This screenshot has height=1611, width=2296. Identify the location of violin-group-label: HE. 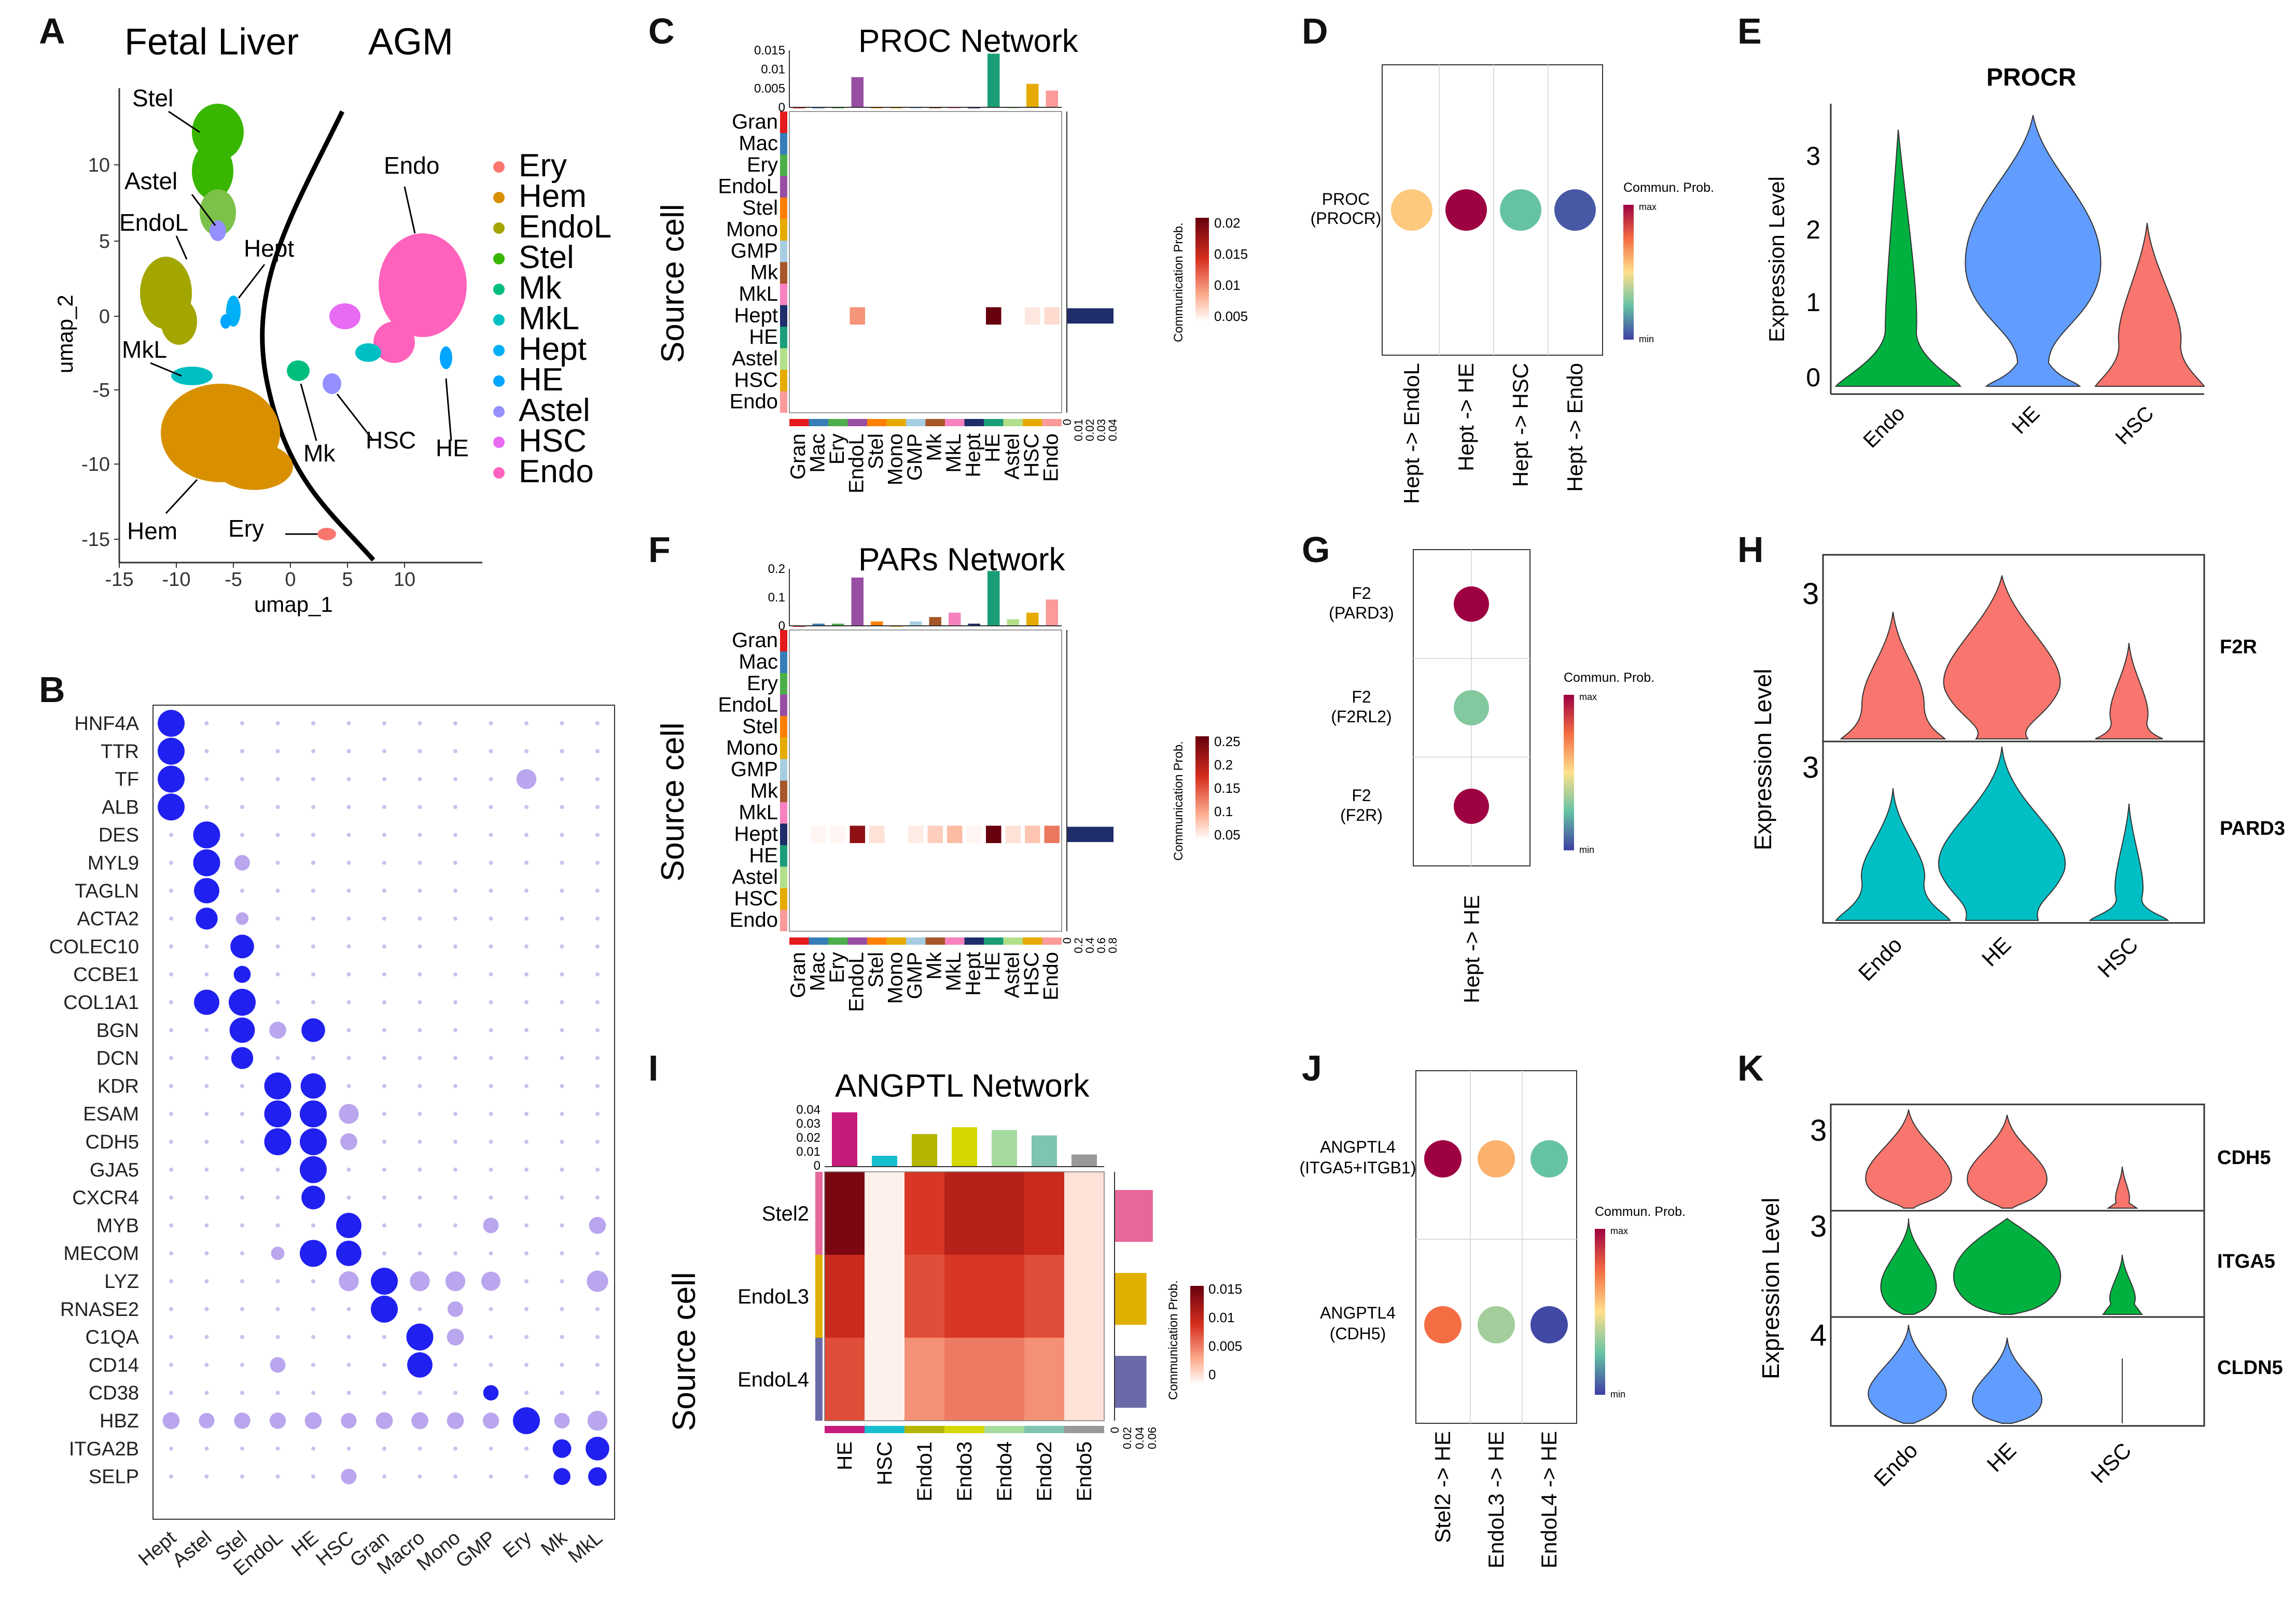
(2026, 420).